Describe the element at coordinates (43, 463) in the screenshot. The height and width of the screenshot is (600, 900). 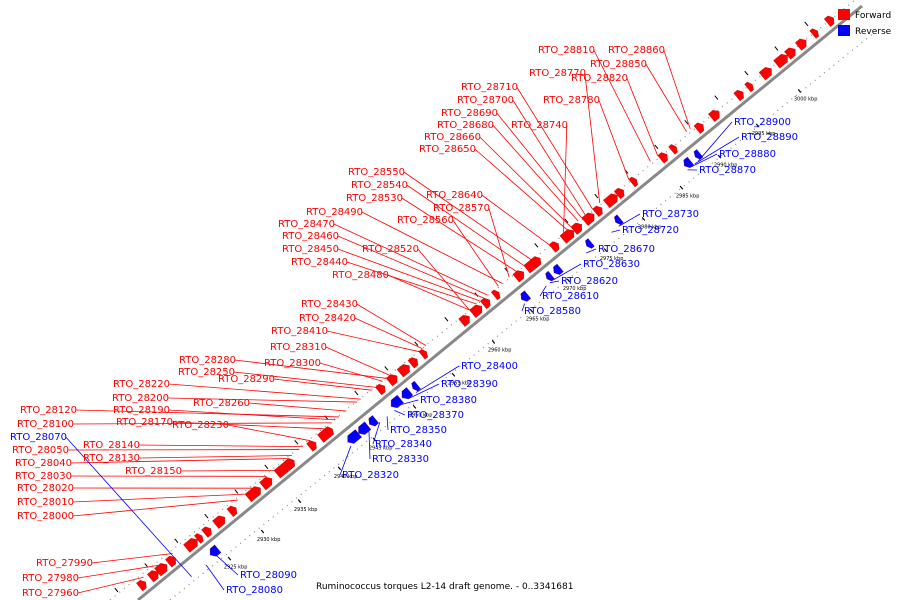
I see `forward-gene-label: RTO_28040` at that location.